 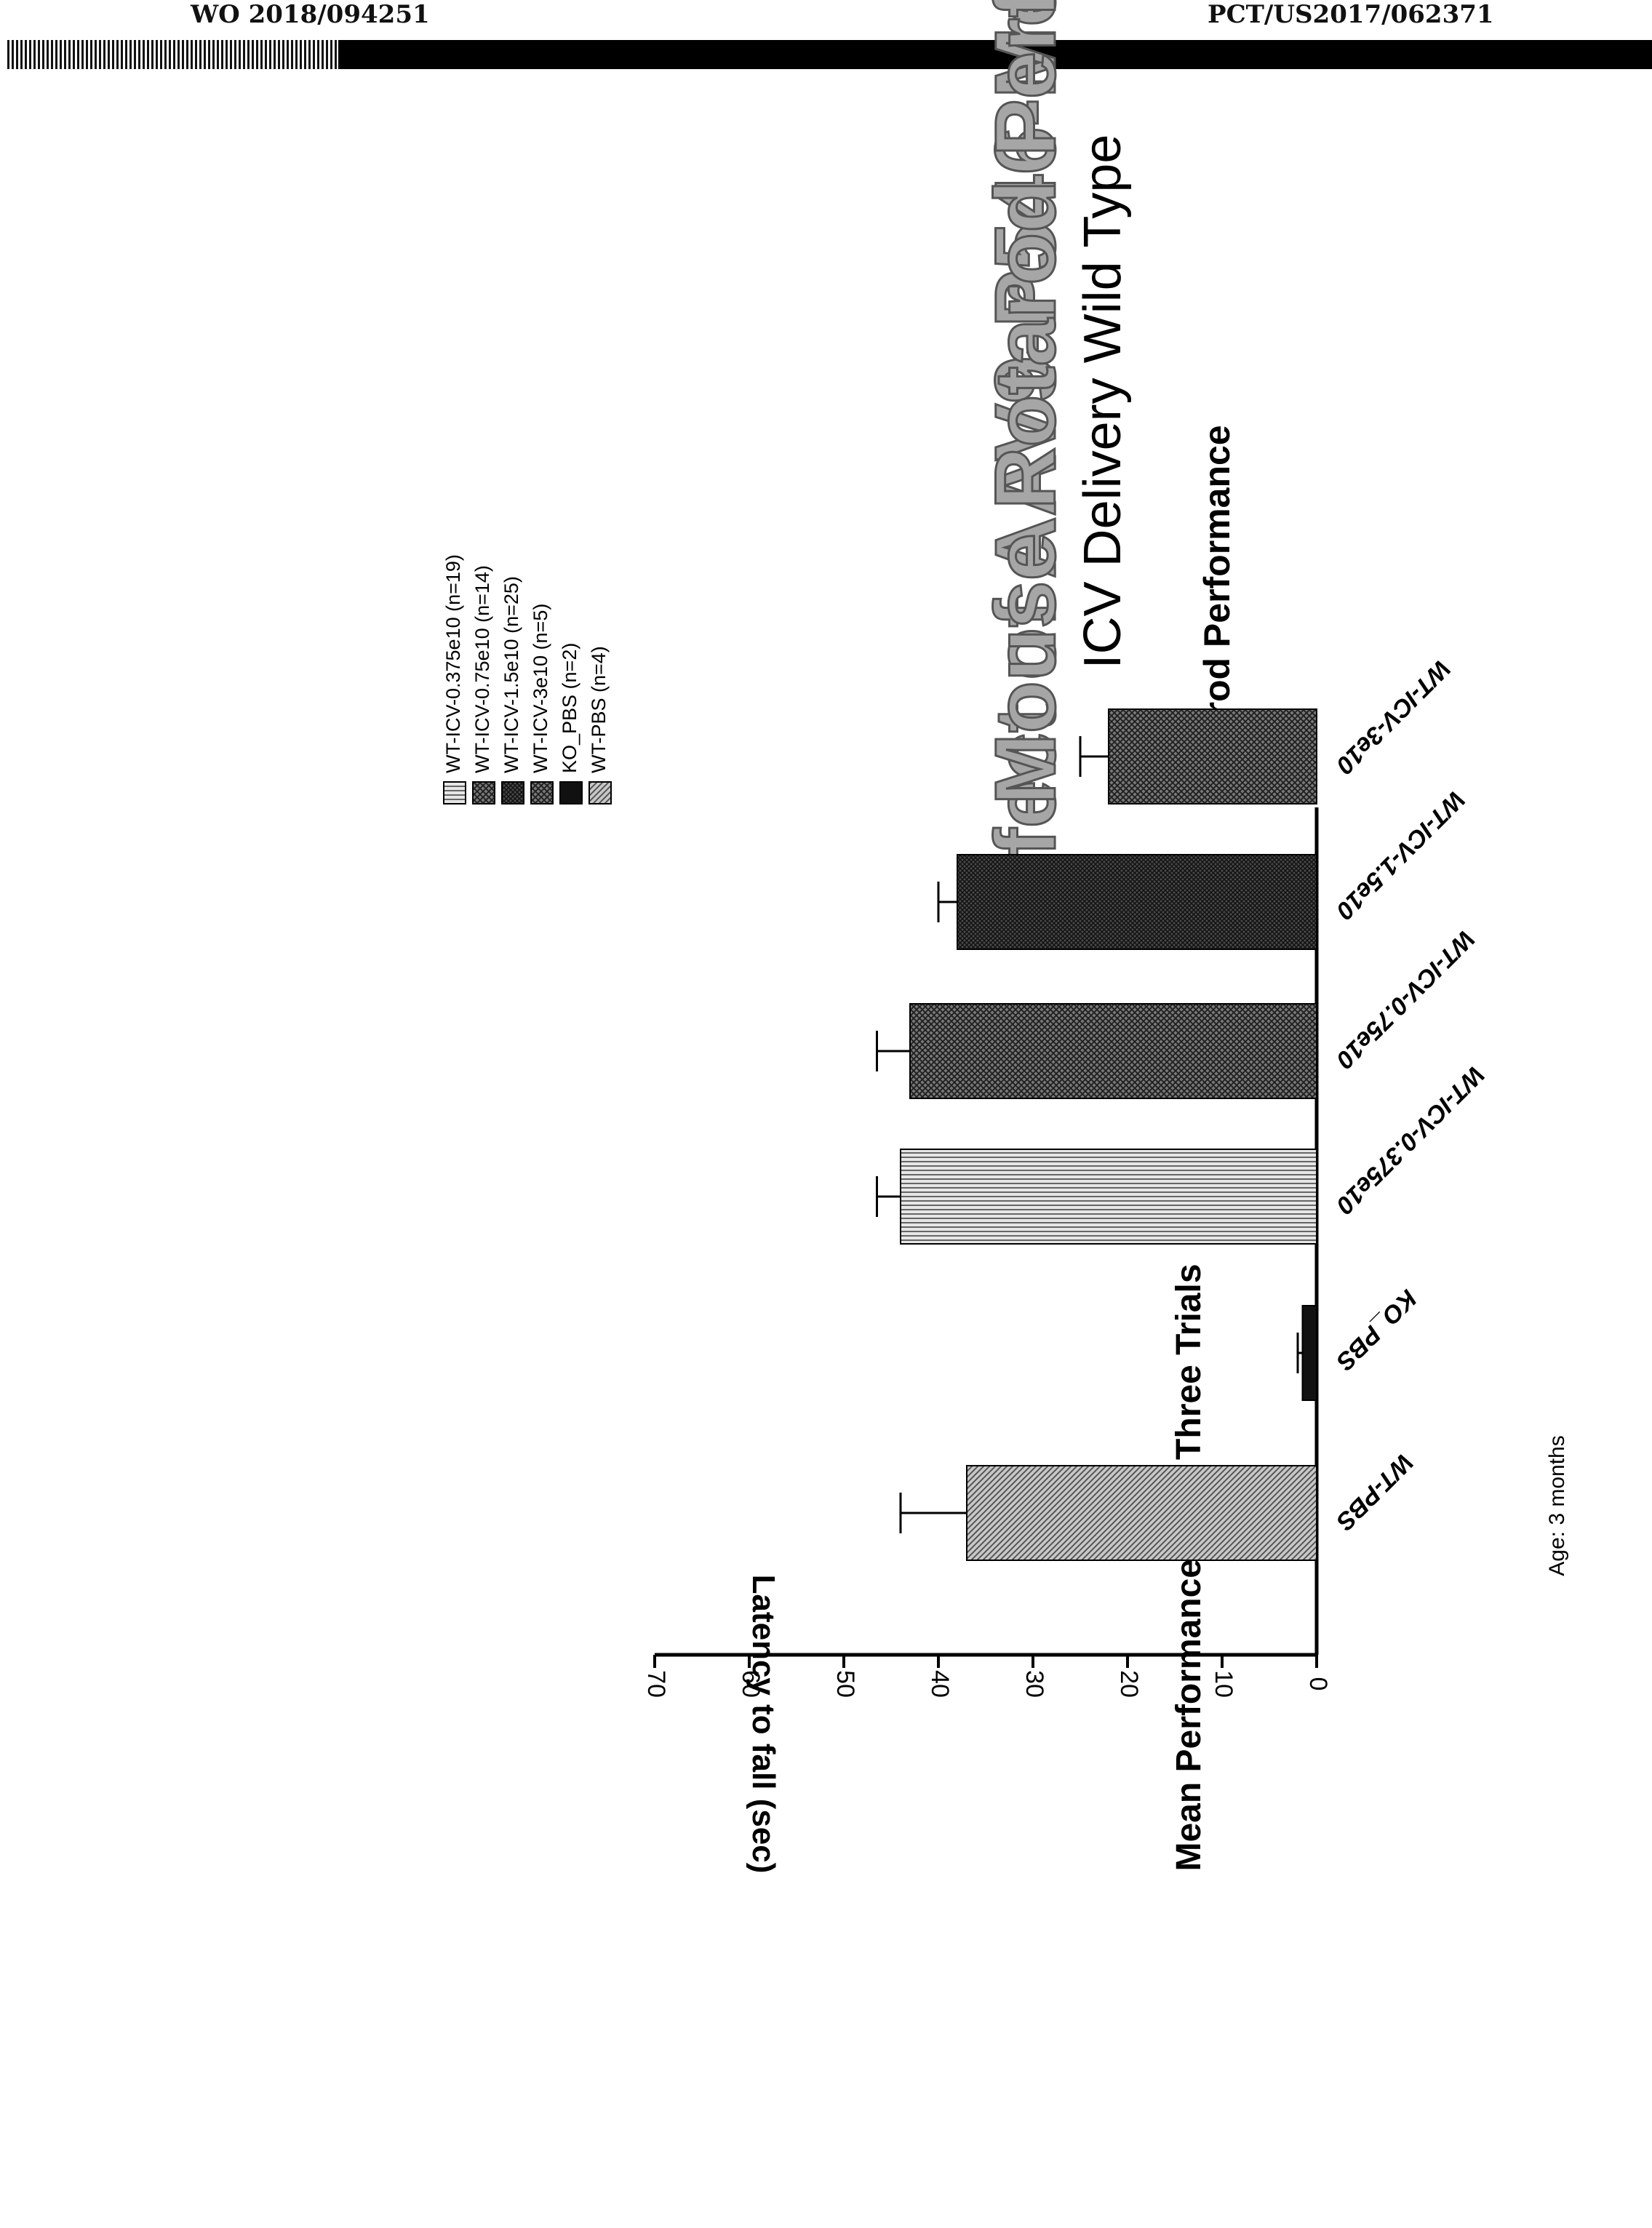 I want to click on subtitle: ICV Delivery Wild Type, so click(x=1103, y=402).